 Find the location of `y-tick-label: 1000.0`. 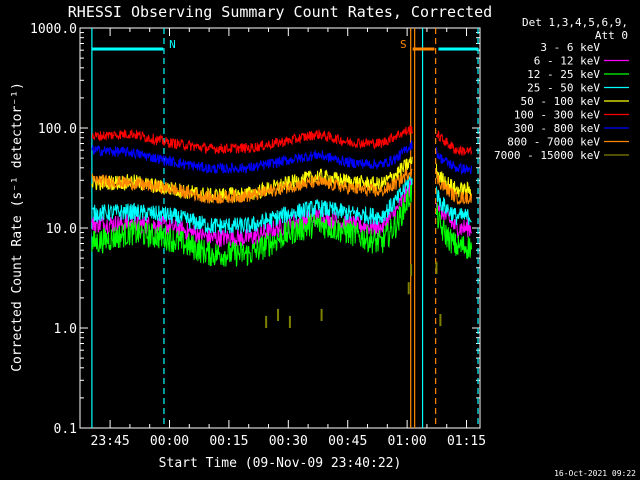

y-tick-label: 1000.0 is located at coordinates (53, 29).